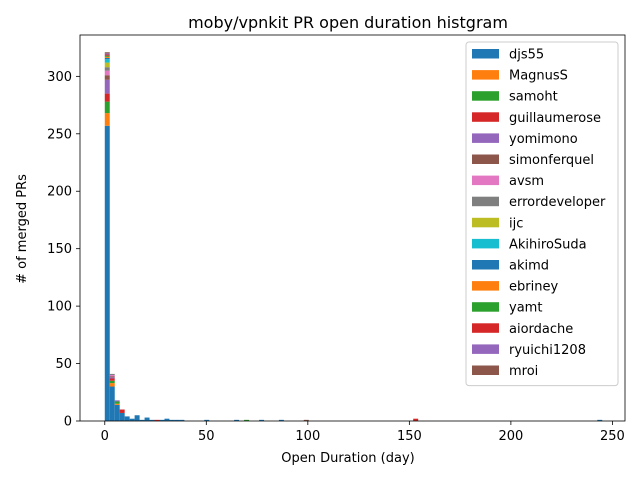 Image resolution: width=640 pixels, height=480 pixels. Describe the element at coordinates (59, 192) in the screenshot. I see `y-tick-label-200: 200` at that location.